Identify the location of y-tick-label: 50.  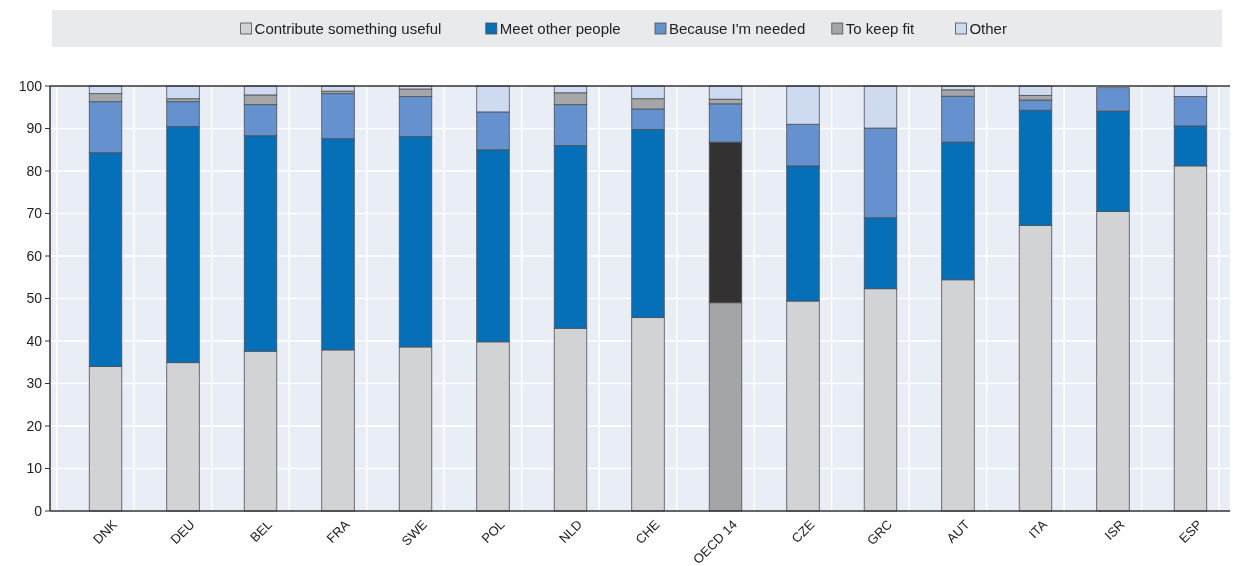
(34, 298).